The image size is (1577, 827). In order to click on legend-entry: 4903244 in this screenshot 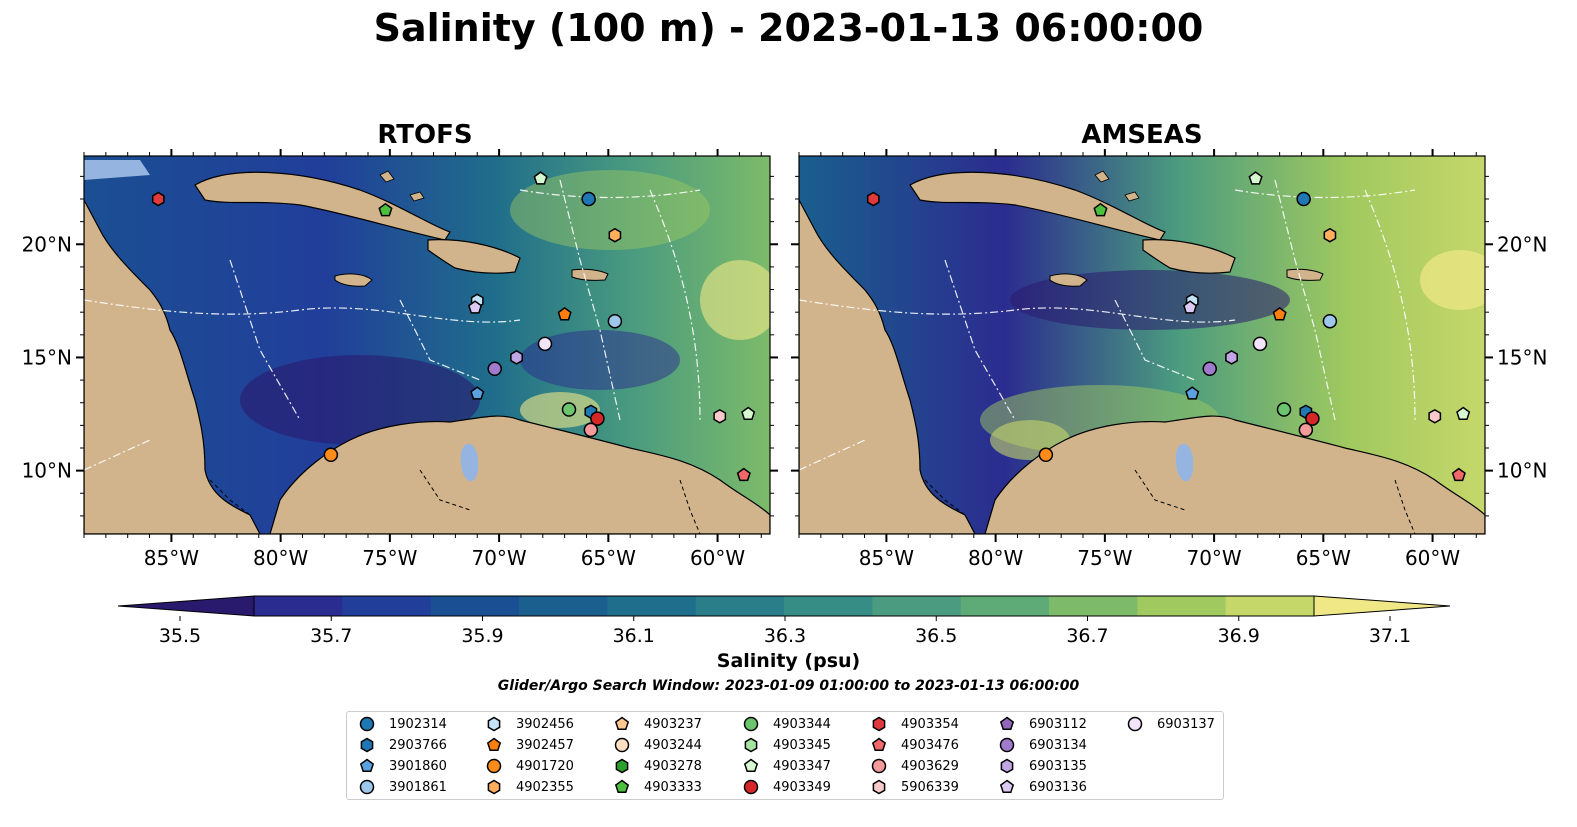, I will do `click(657, 745)`.